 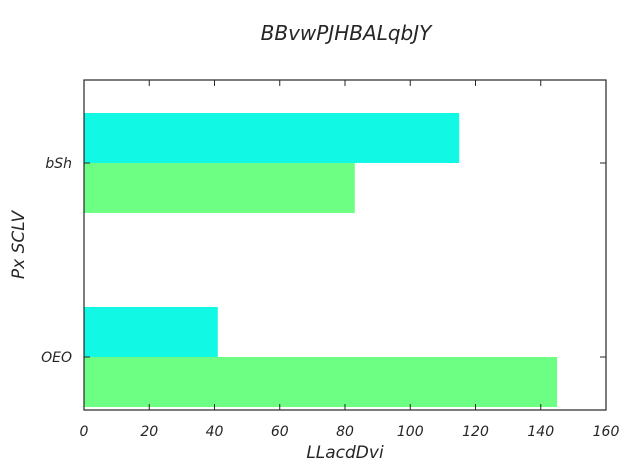 What do you see at coordinates (540, 432) in the screenshot?
I see `x-tick-label-140: 140` at bounding box center [540, 432].